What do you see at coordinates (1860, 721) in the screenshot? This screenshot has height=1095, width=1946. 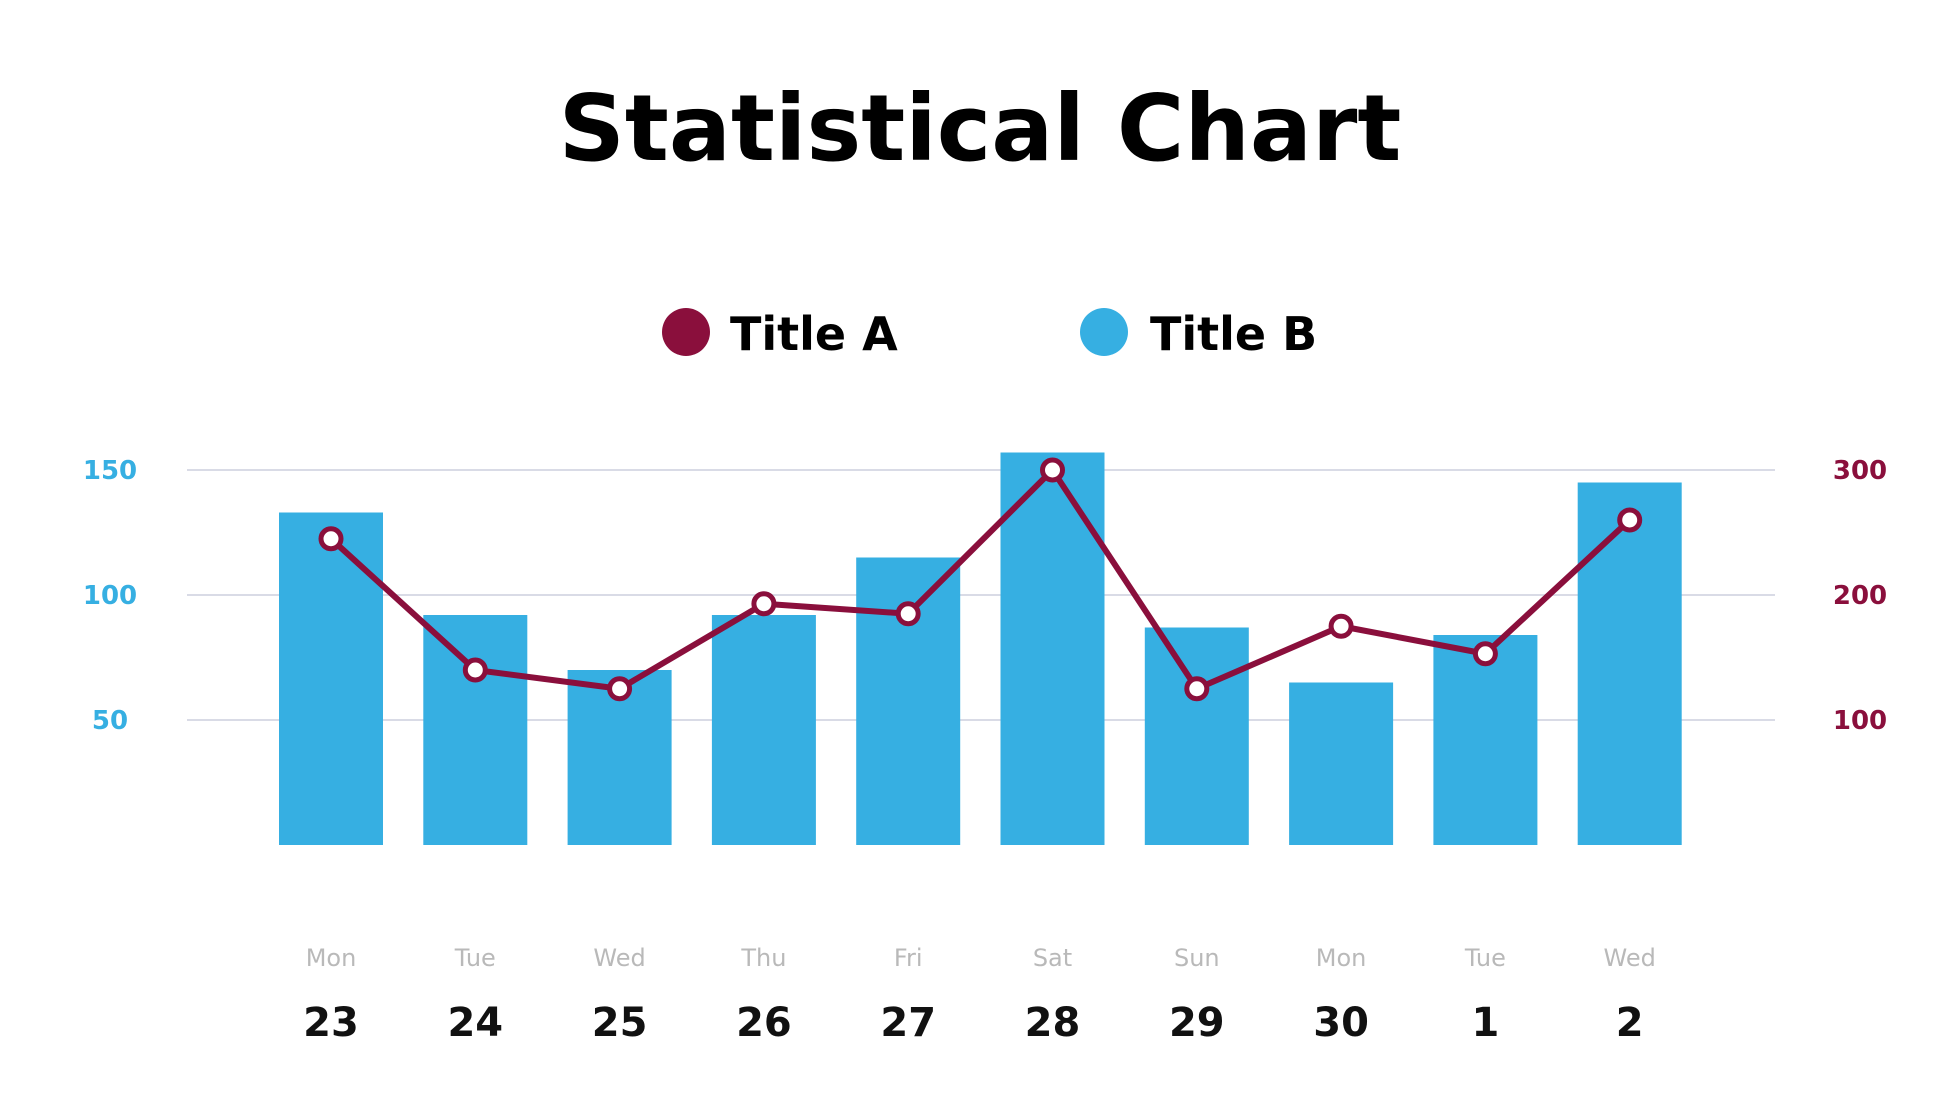 I see `y-right-tick-label: 100` at bounding box center [1860, 721].